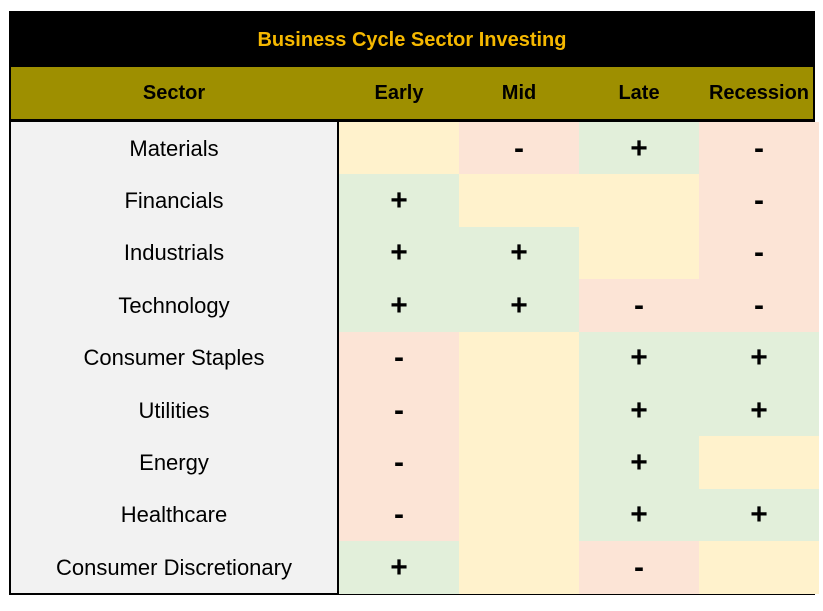 The height and width of the screenshot is (611, 823). I want to click on cell-utilities-mid, so click(519, 410).